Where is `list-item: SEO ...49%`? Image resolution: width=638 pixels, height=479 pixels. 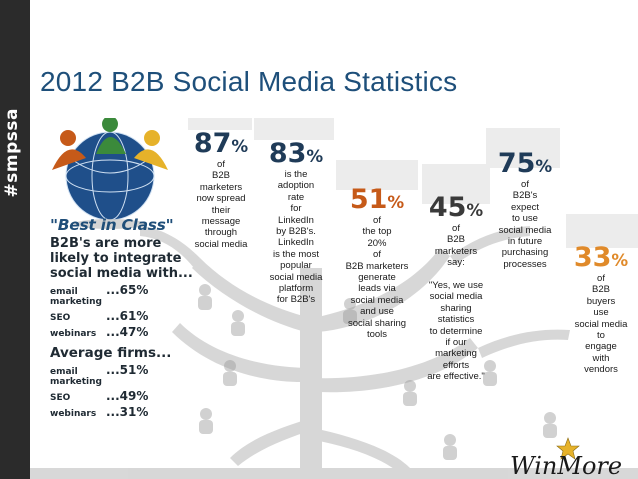
list-item: SEO ...49% is located at coordinates (135, 396).